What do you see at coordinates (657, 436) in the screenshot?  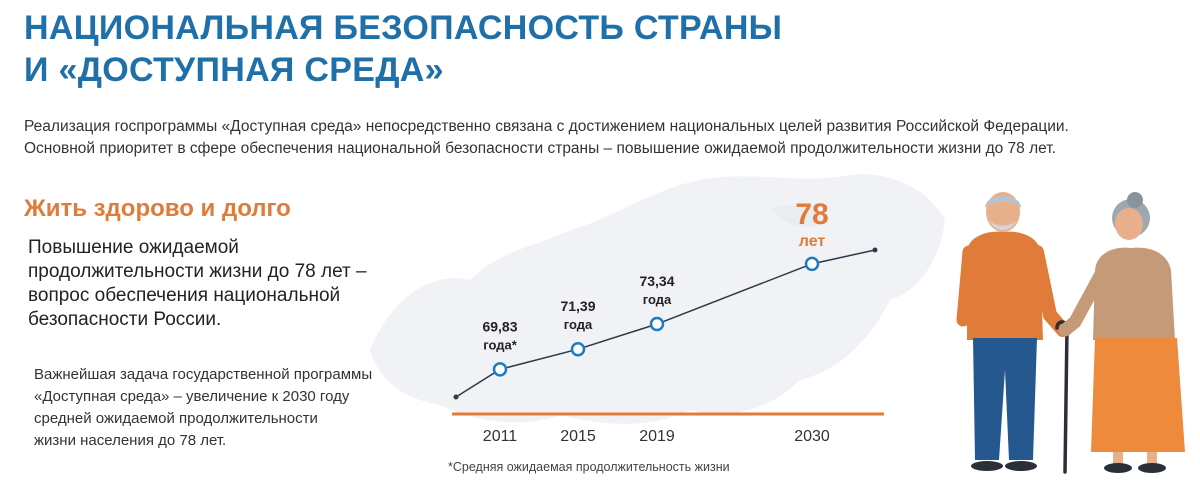 I see `x-tick-label: 2019` at bounding box center [657, 436].